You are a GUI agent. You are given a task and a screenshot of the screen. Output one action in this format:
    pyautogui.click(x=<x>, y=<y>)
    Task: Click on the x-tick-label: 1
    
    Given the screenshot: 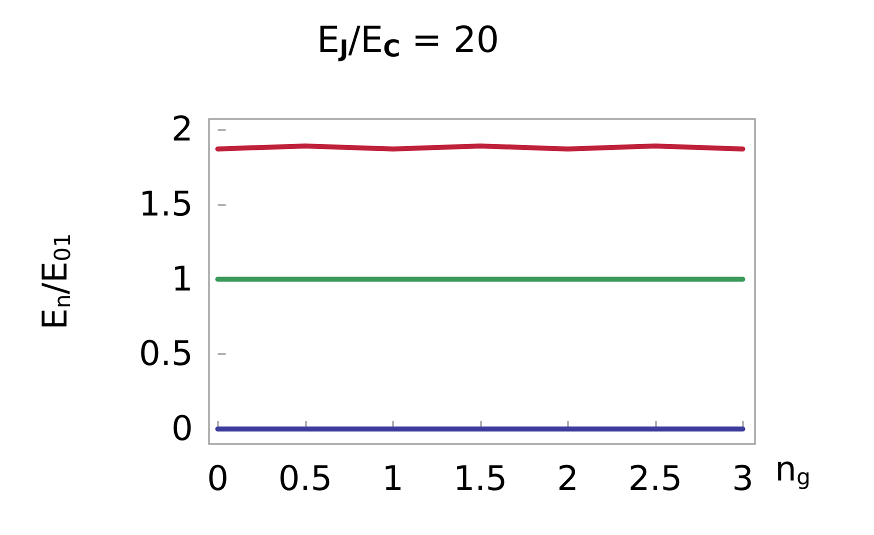 What is the action you would take?
    pyautogui.click(x=393, y=479)
    